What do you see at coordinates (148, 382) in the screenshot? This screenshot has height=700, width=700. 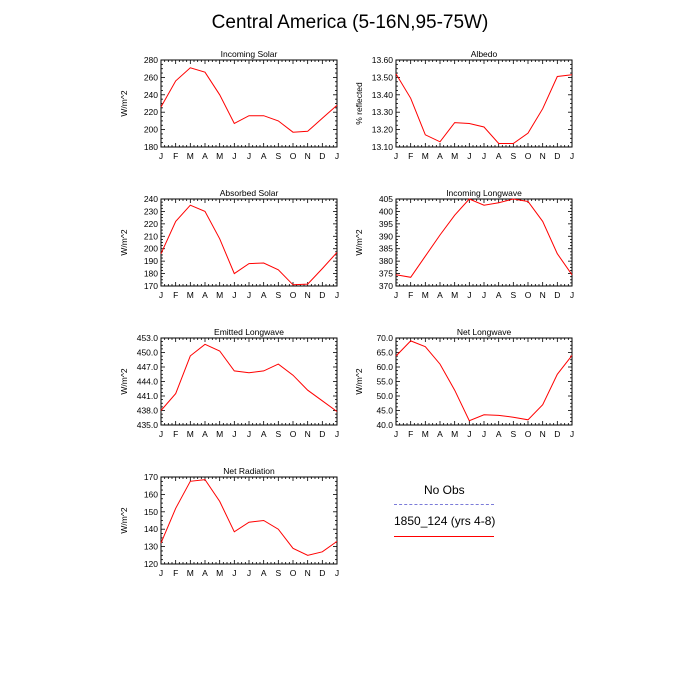 I see `y-tick-label: 444.0` at bounding box center [148, 382].